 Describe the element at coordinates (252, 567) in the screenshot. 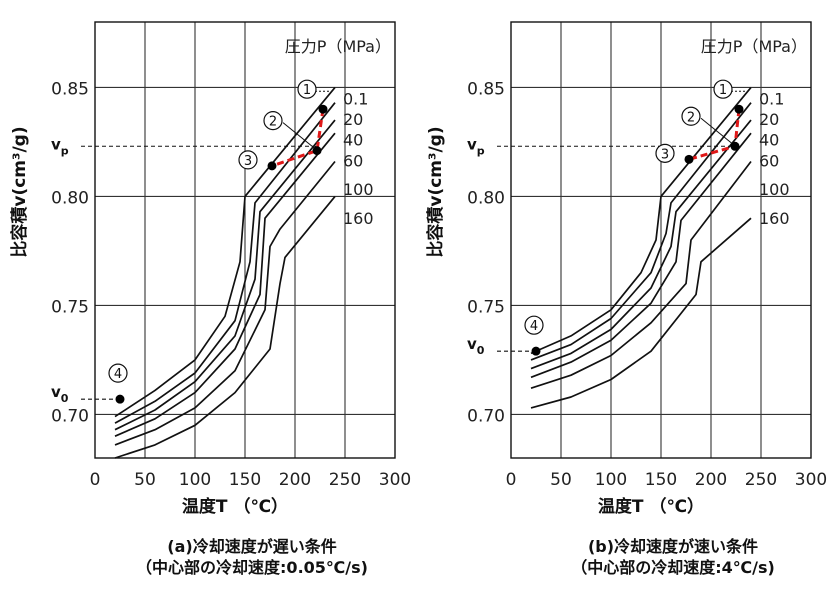

I see `caption-a-subtitle: （中心部の冷却速度:0.05℃/s)` at that location.